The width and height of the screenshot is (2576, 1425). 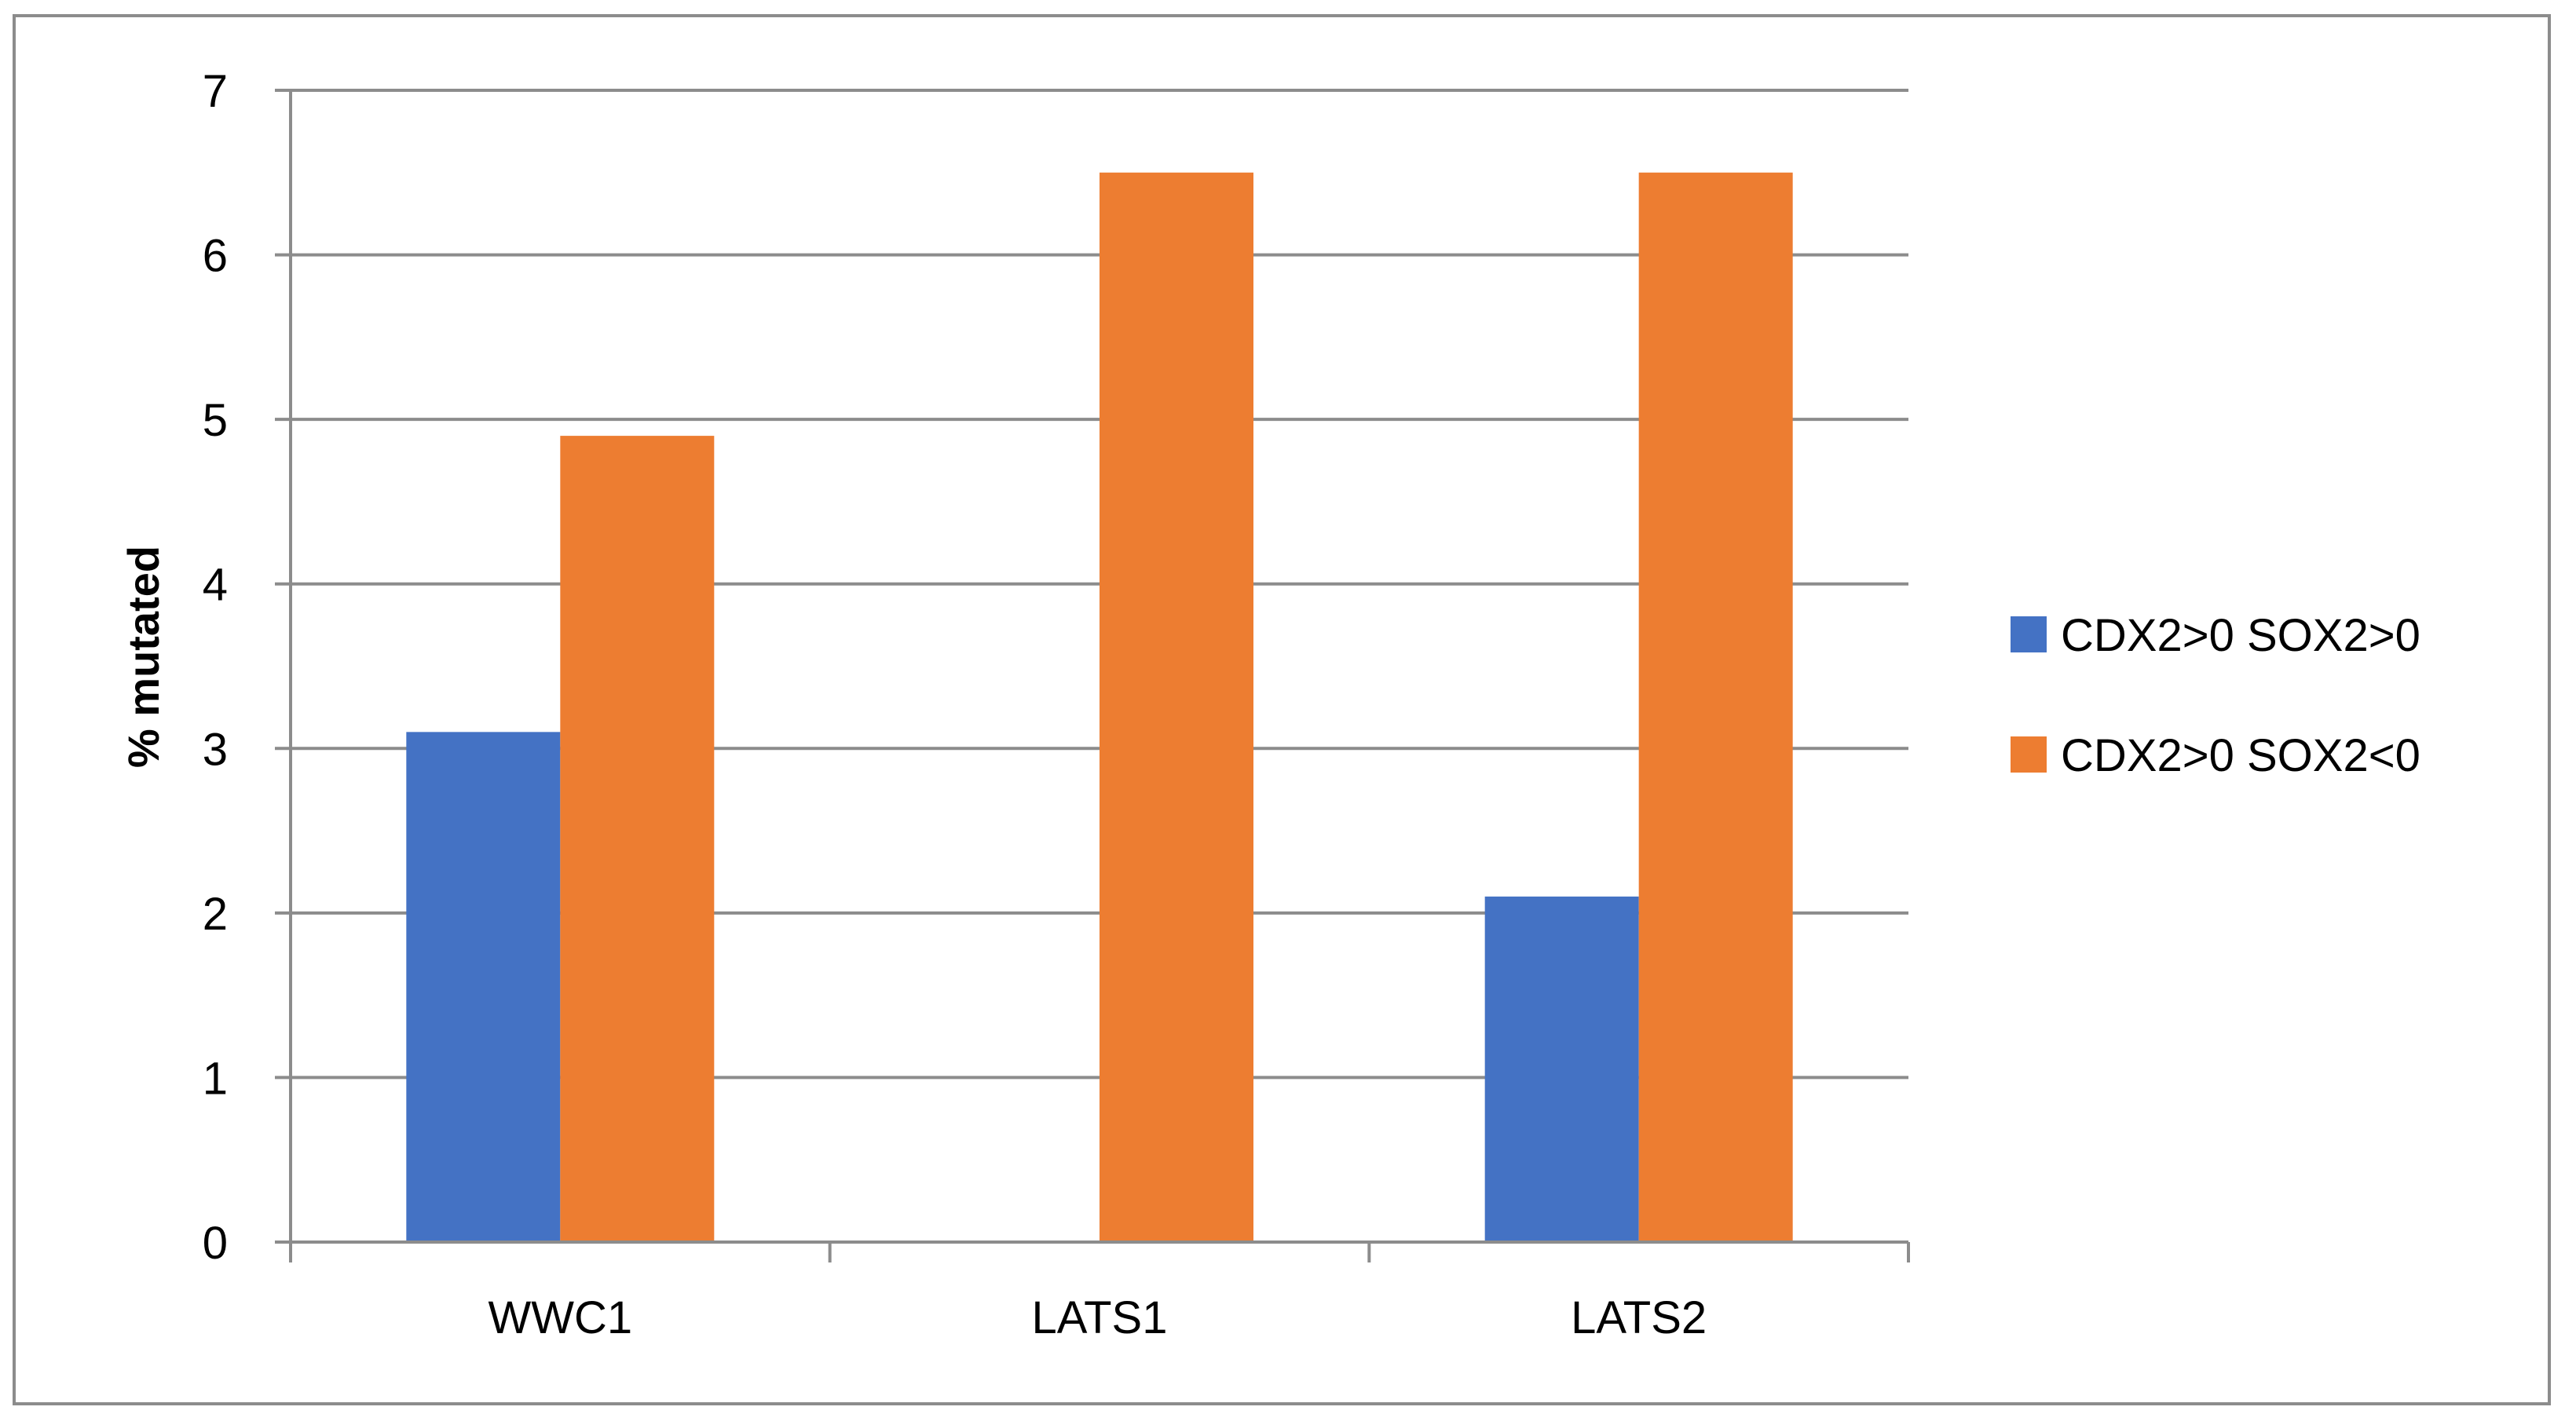 I want to click on y-tick-label: 7, so click(x=216, y=91).